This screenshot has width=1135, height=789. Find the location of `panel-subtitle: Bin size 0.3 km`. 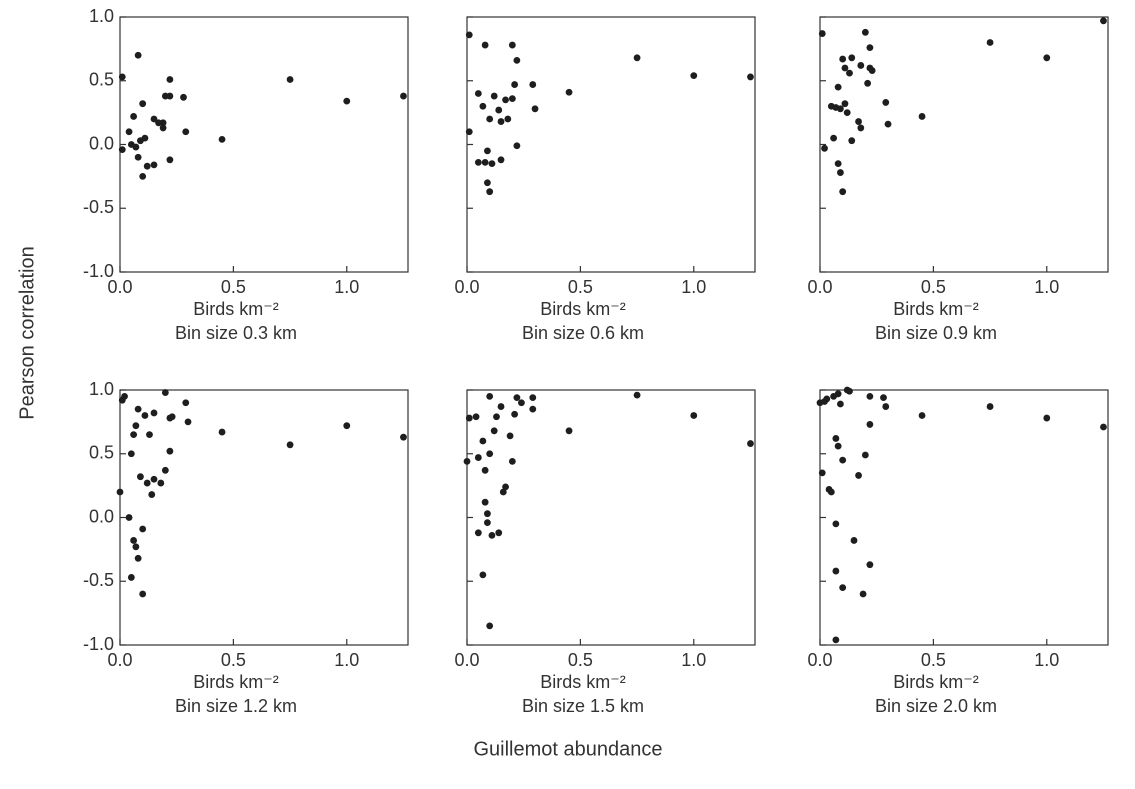

panel-subtitle: Bin size 0.3 km is located at coordinates (236, 333).